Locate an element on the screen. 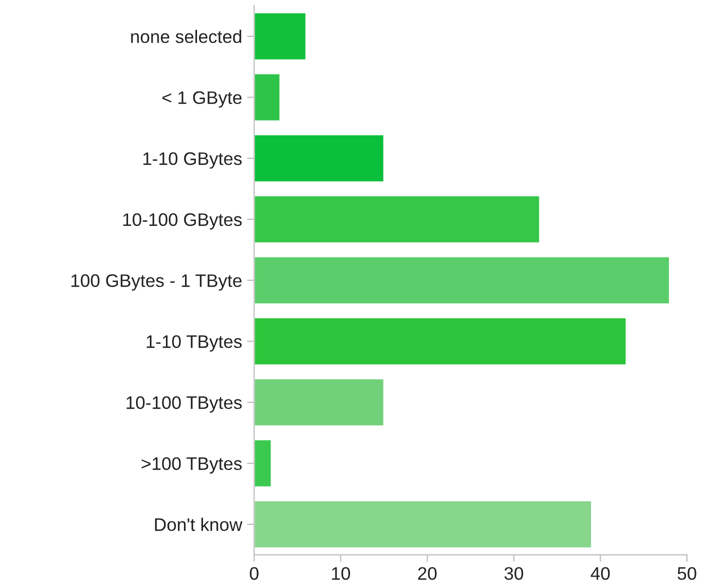 This screenshot has width=706, height=584. y-tick-label: 1-10 TBytes is located at coordinates (194, 343).